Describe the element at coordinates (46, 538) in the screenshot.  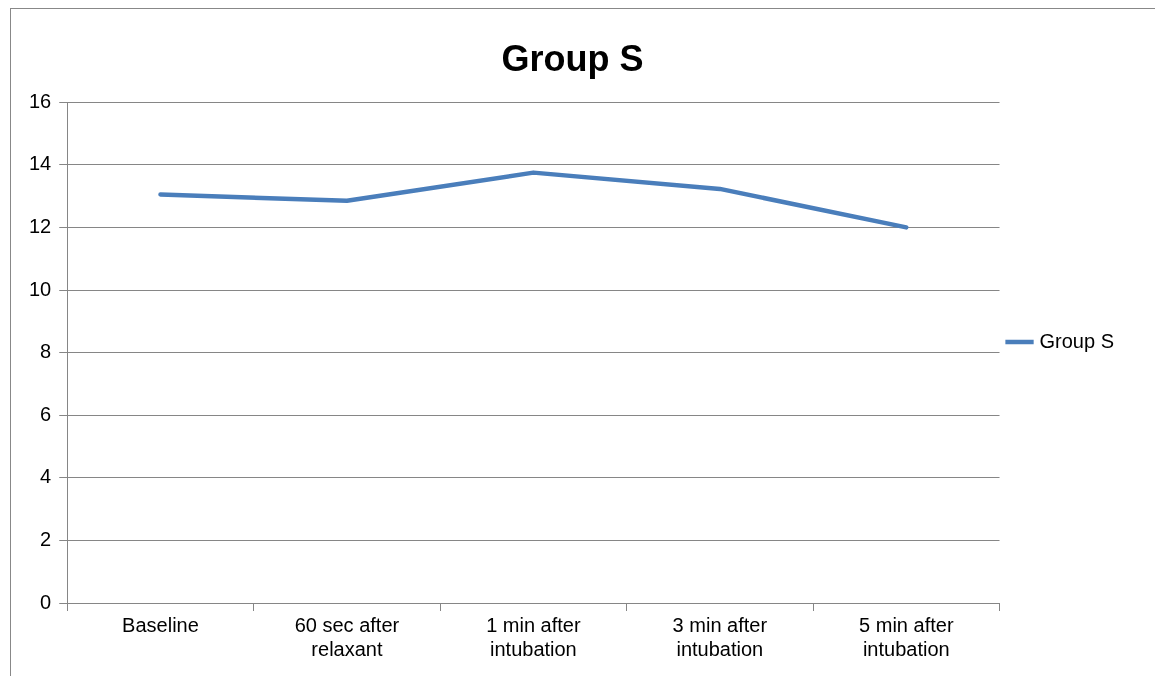
I see `y-tick-label: 2` at that location.